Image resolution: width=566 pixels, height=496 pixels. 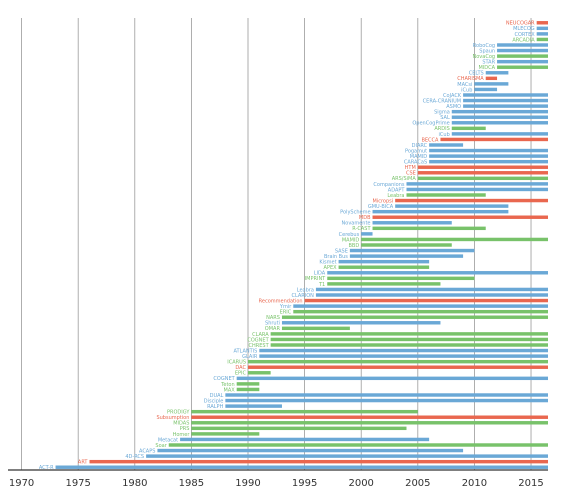 What do you see at coordinates (442, 101) in the screenshot?
I see `bar-label: CERA-CRANIUM` at bounding box center [442, 101].